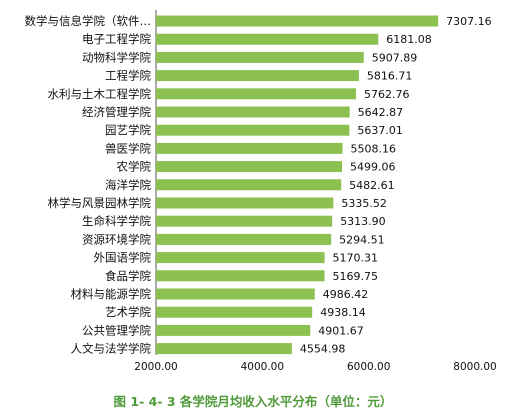  I want to click on data-label: 5482.61, so click(372, 185).